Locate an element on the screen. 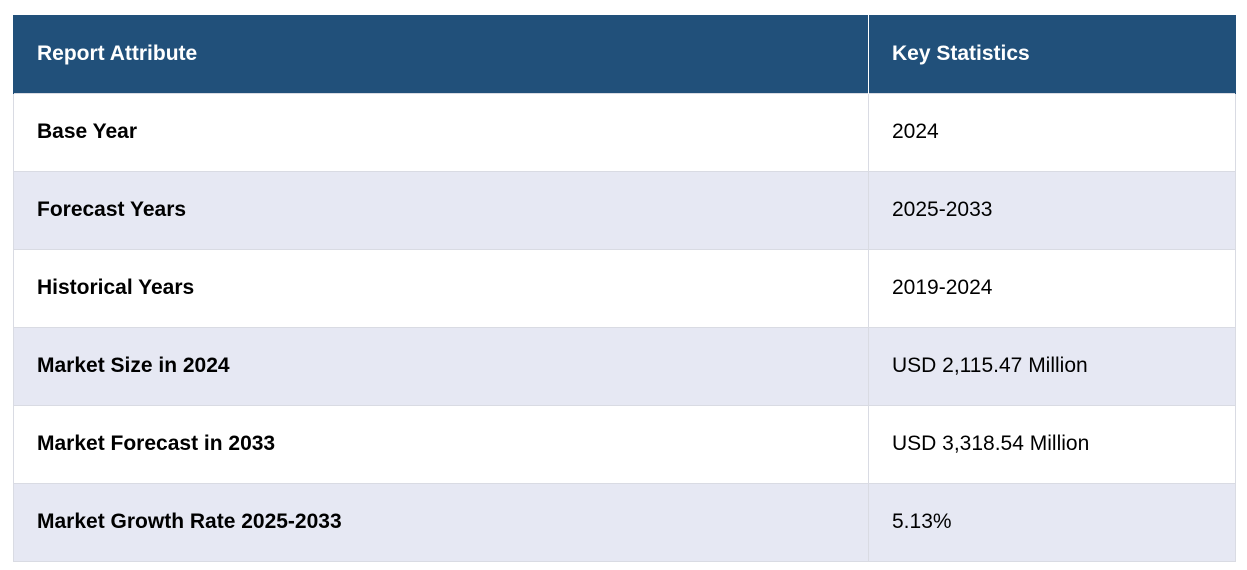  row-attribute-label: Market Forecast in 2033 is located at coordinates (441, 444).